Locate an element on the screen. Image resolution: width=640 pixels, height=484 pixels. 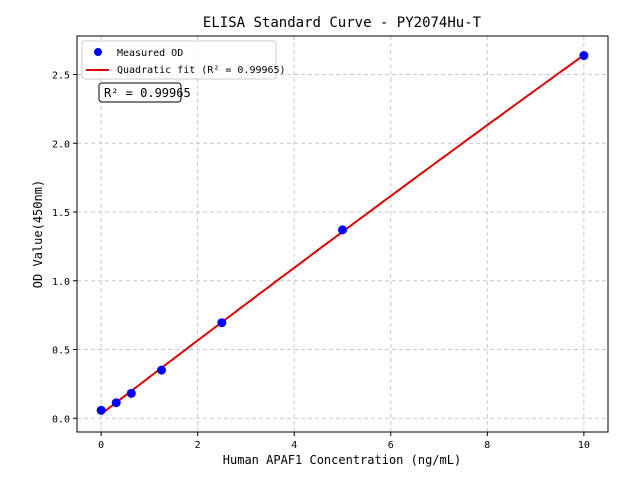
chart-title: ELISA Standard Curve - PY2074Hu-T is located at coordinates (342, 23).